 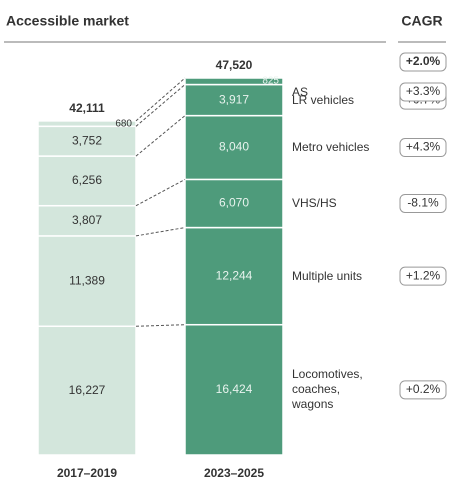 I want to click on legend-entry: AS, so click(x=300, y=91).